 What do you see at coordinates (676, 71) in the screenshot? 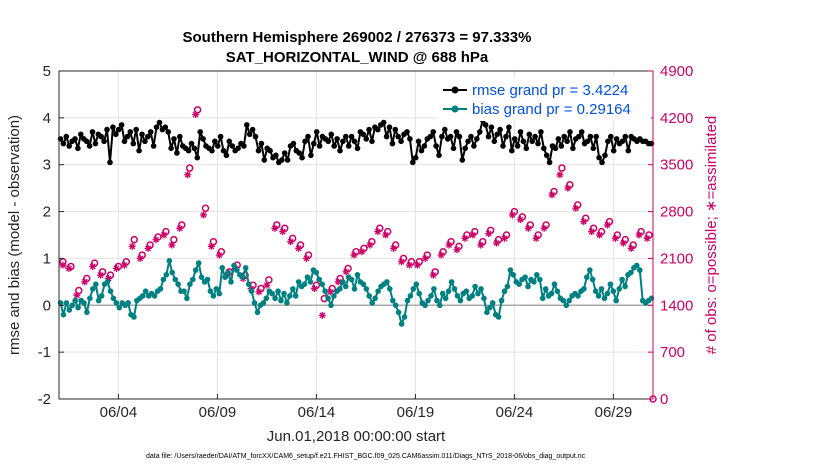
I see `right-tick-label: 4900` at bounding box center [676, 71].